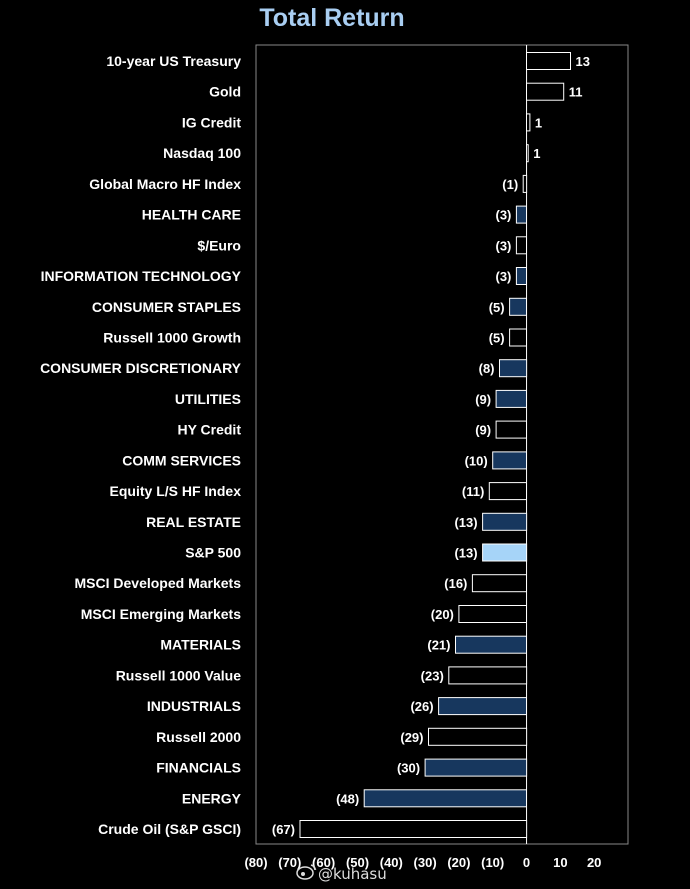 The width and height of the screenshot is (690, 889). What do you see at coordinates (458, 862) in the screenshot?
I see `x-tick-label: (20)` at bounding box center [458, 862].